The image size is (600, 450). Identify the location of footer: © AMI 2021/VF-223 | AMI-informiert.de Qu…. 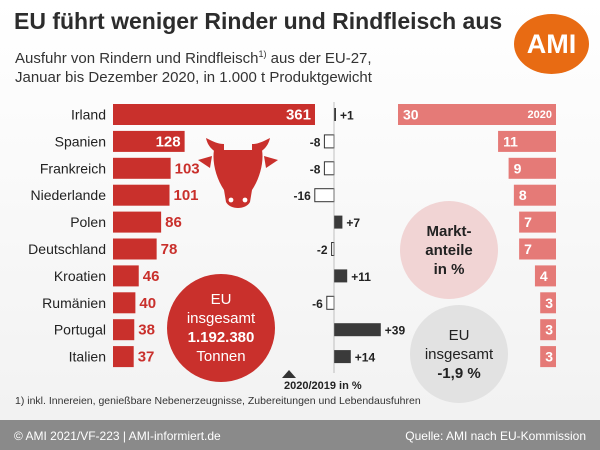
(300, 435).